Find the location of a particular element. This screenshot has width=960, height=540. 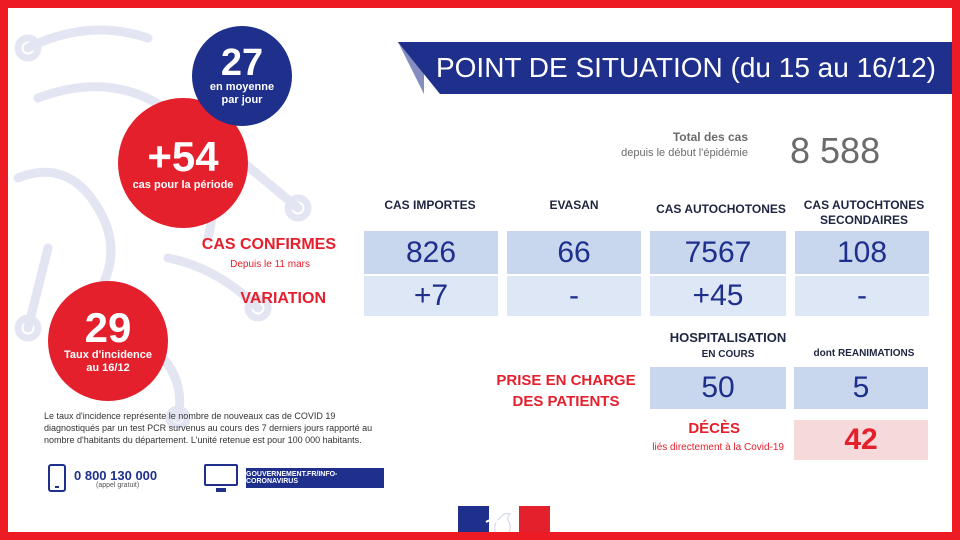

column-header-secondaires-line2: SECONDAIRES is located at coordinates (863, 220).